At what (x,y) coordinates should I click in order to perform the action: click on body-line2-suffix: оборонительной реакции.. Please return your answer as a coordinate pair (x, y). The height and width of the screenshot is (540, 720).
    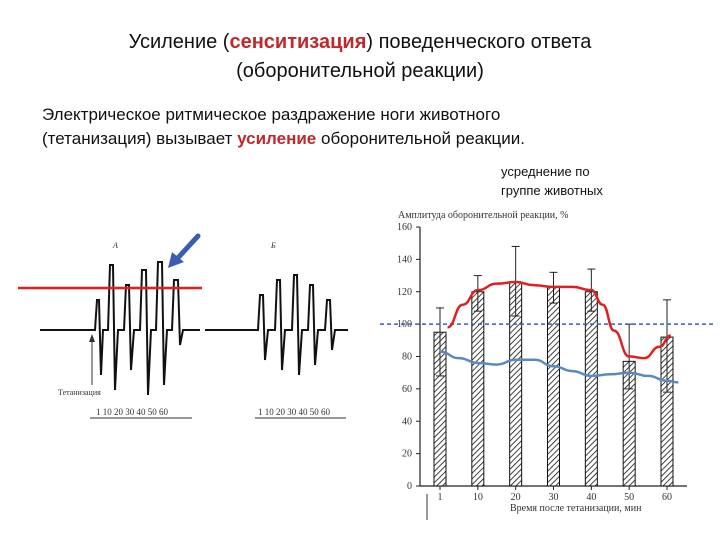
    Looking at the image, I should click on (421, 138).